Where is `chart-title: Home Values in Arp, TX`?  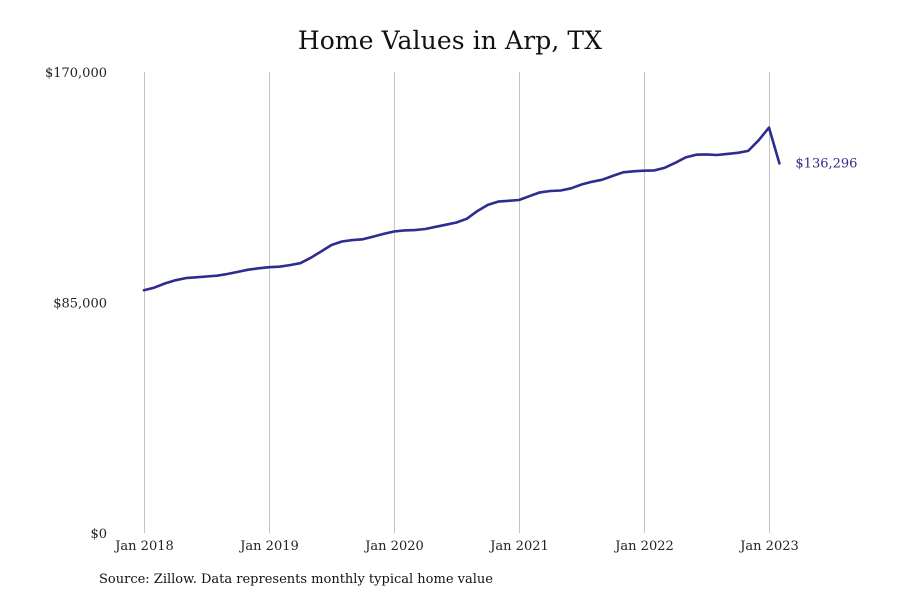 chart-title: Home Values in Arp, TX is located at coordinates (450, 40).